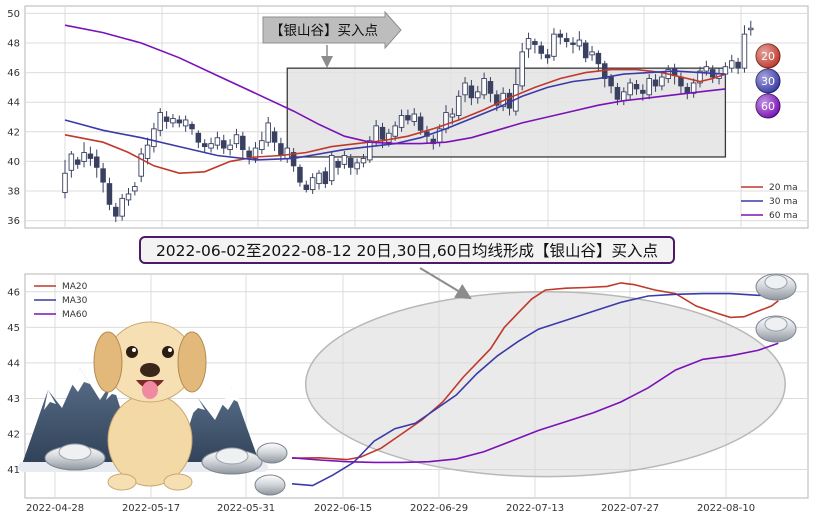  What do you see at coordinates (13, 132) in the screenshot?
I see `top-y-tick-label: 42` at bounding box center [13, 132].